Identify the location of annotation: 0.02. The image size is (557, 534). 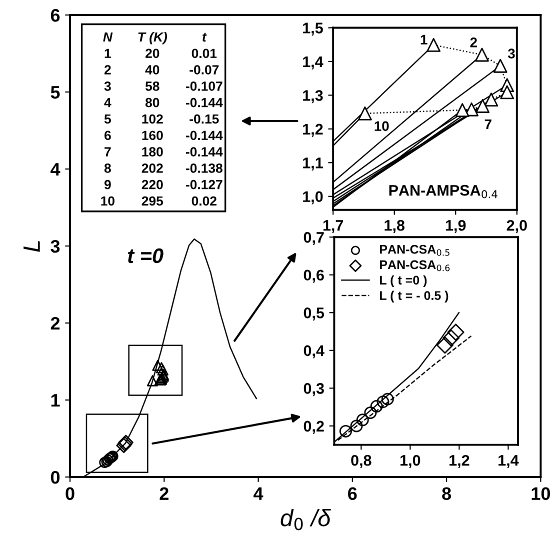
(204, 201).